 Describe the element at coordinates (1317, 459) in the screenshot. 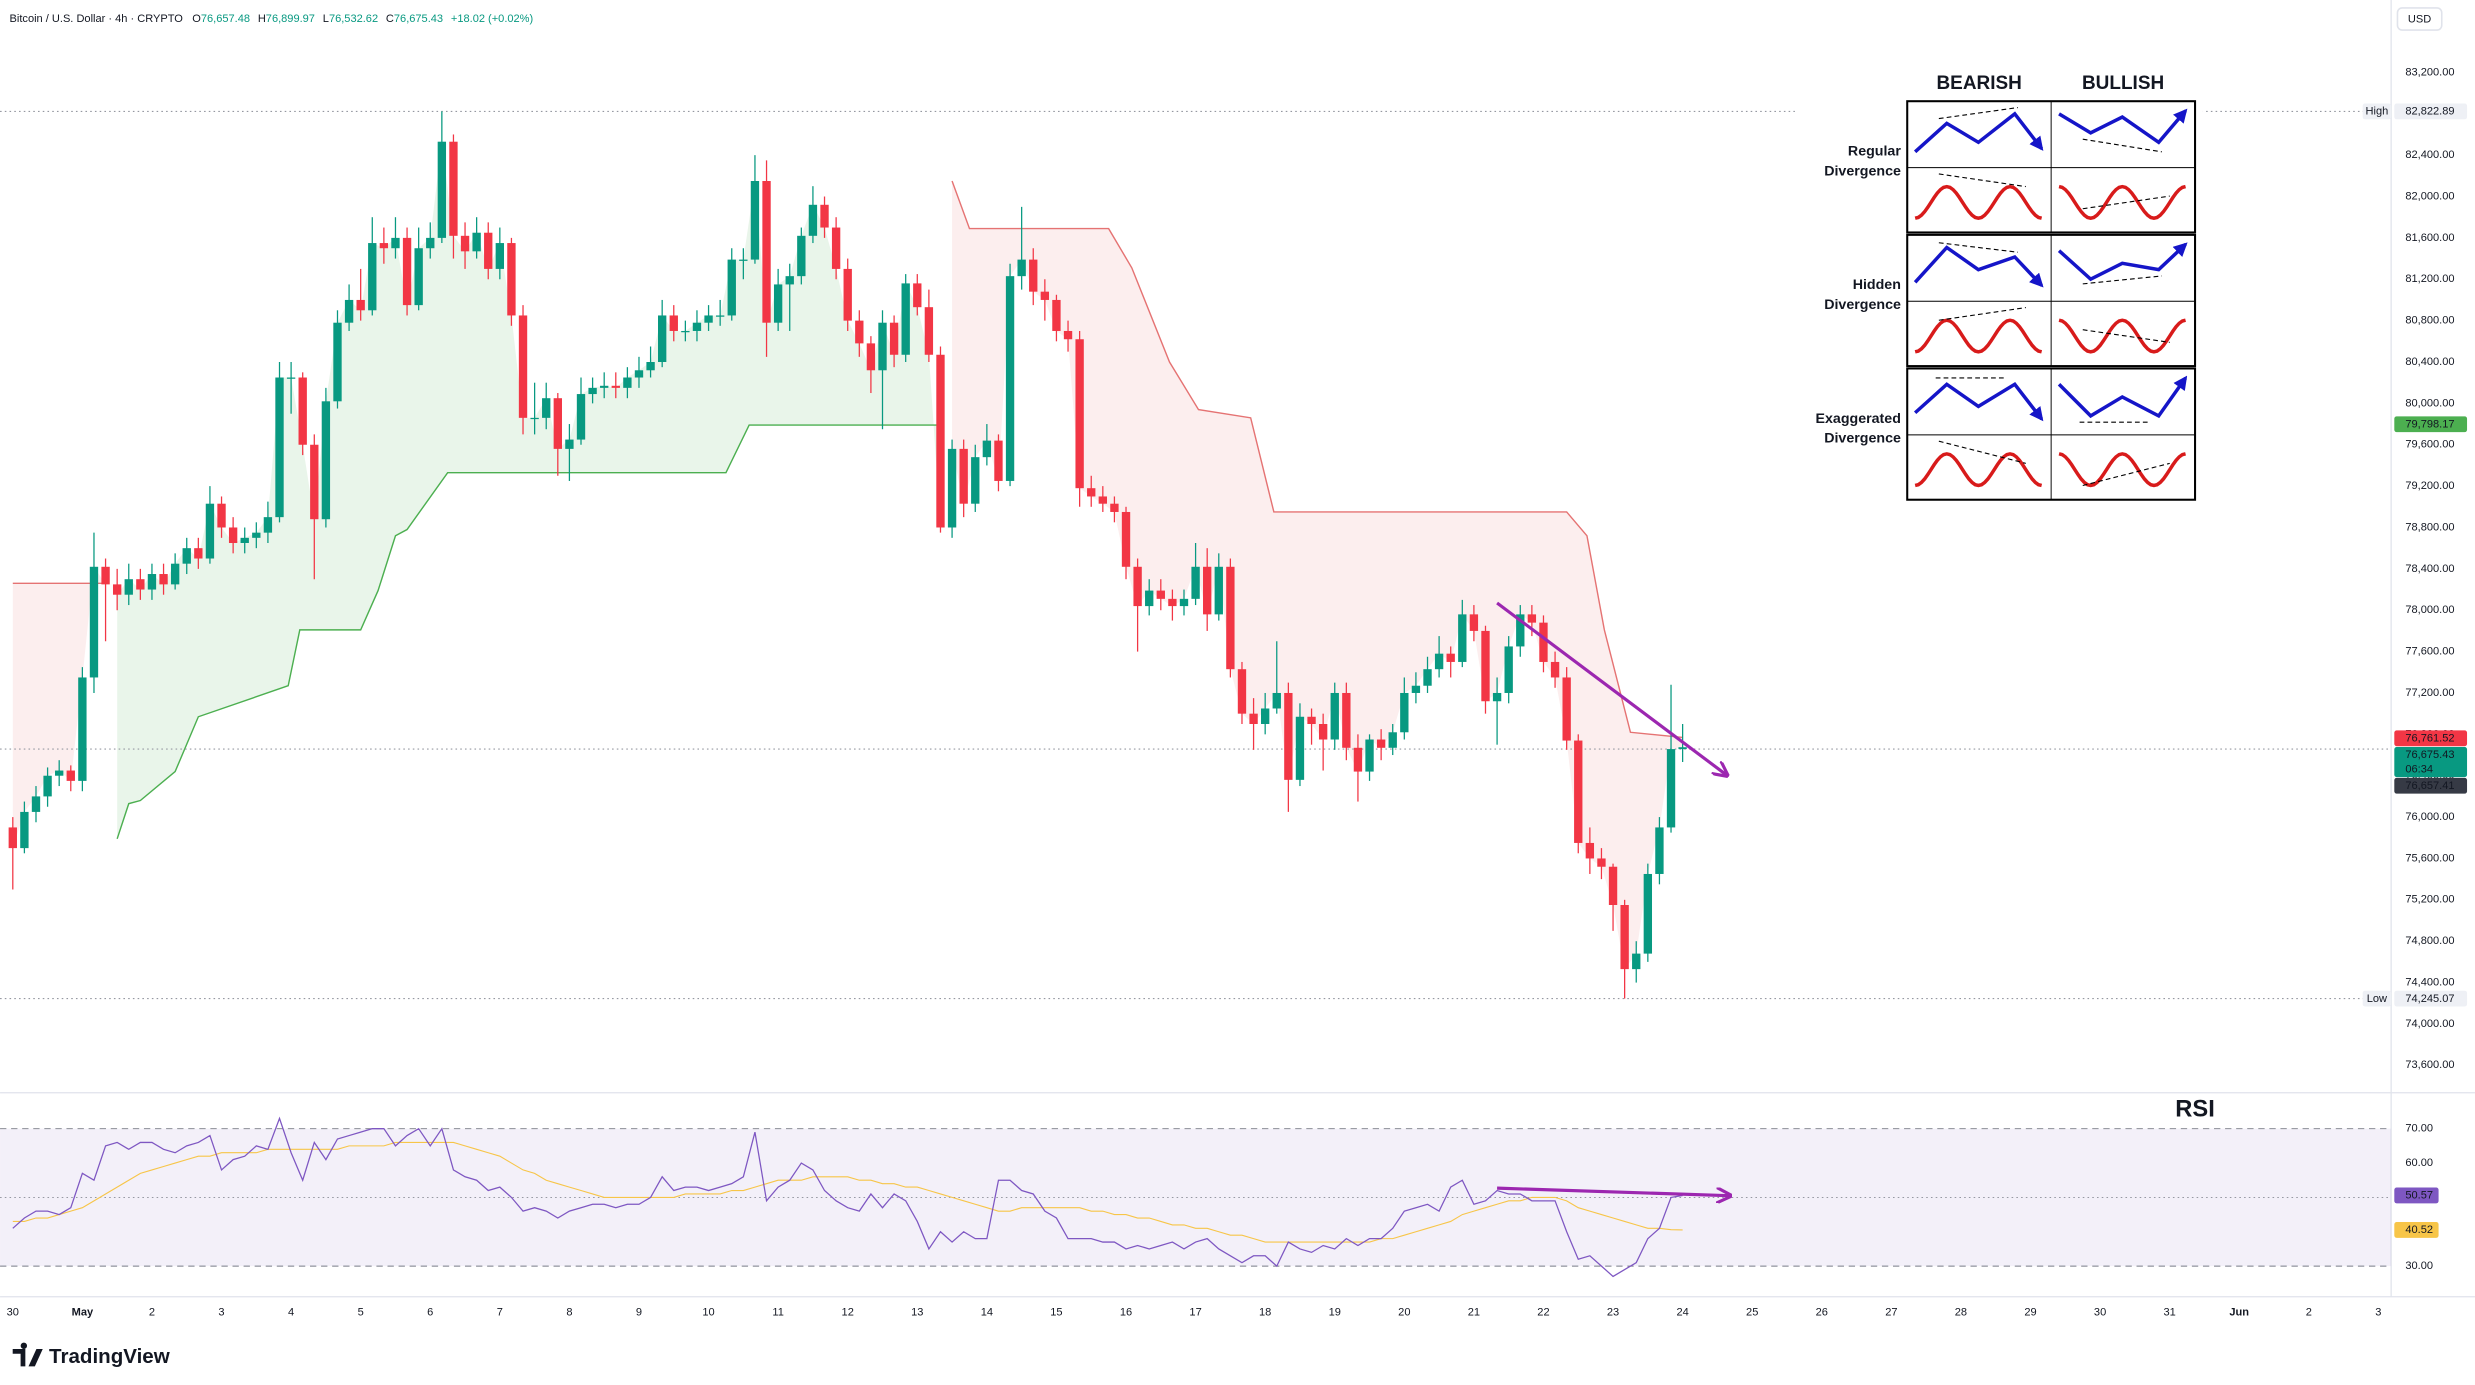

I see `supertrend-line` at that location.